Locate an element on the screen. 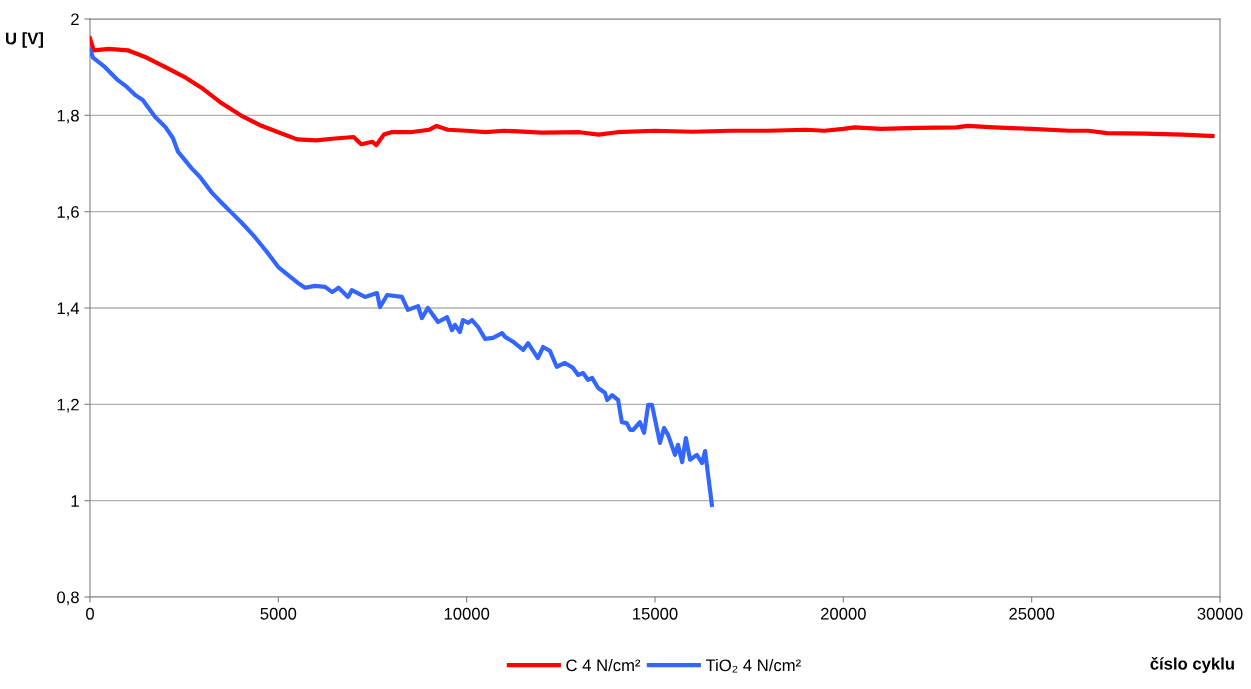 The height and width of the screenshot is (689, 1251). y-tick-label: 1,6 is located at coordinates (68, 213).